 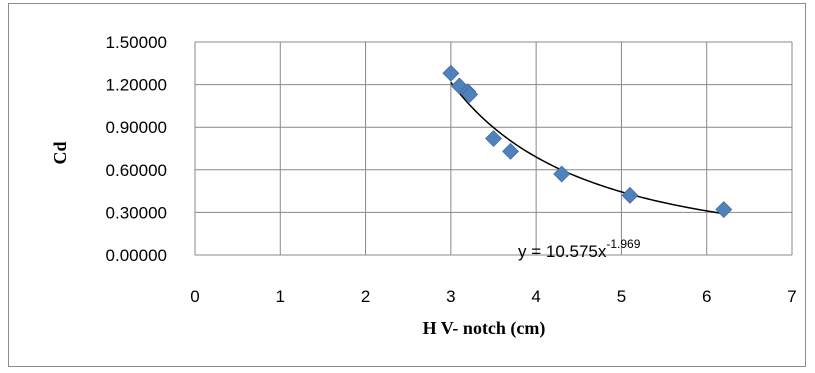 What do you see at coordinates (136, 255) in the screenshot?
I see `y-tick-label: 0.00000` at bounding box center [136, 255].